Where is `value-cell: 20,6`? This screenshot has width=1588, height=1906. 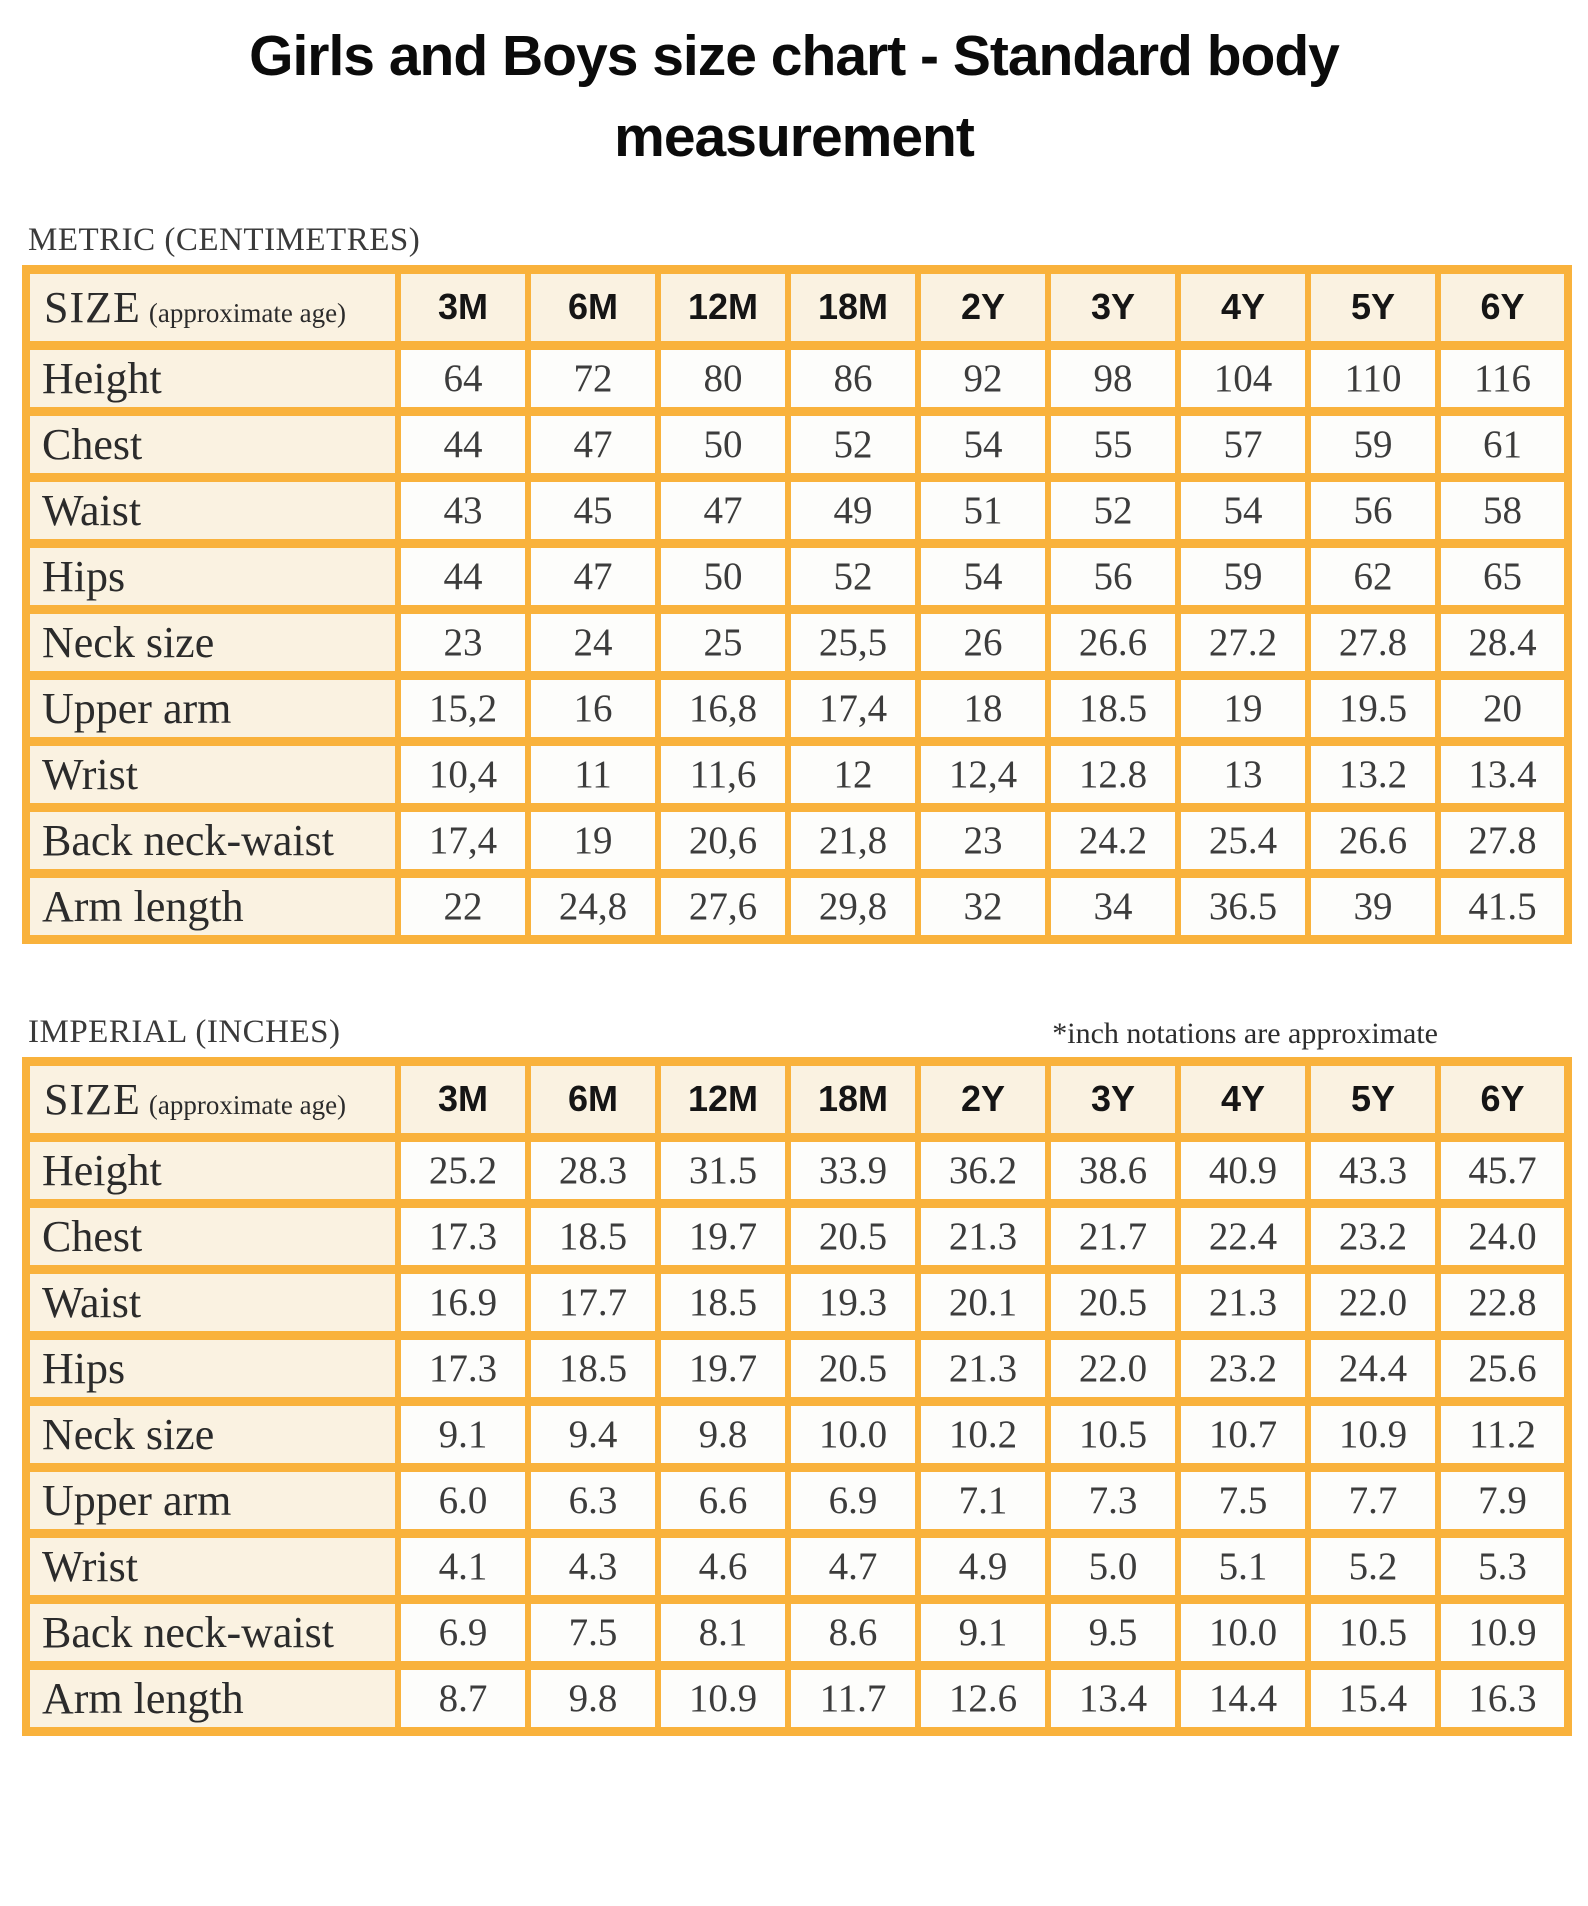 value-cell: 20,6 is located at coordinates (723, 840).